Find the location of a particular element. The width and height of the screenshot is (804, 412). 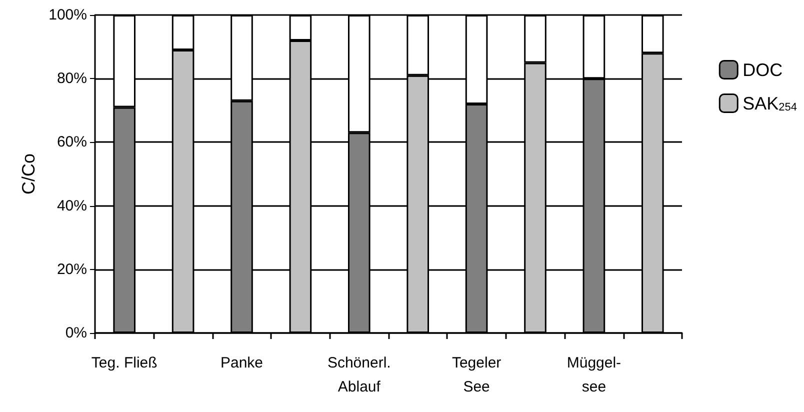

y-tick-label: 20% is located at coordinates (71, 269).